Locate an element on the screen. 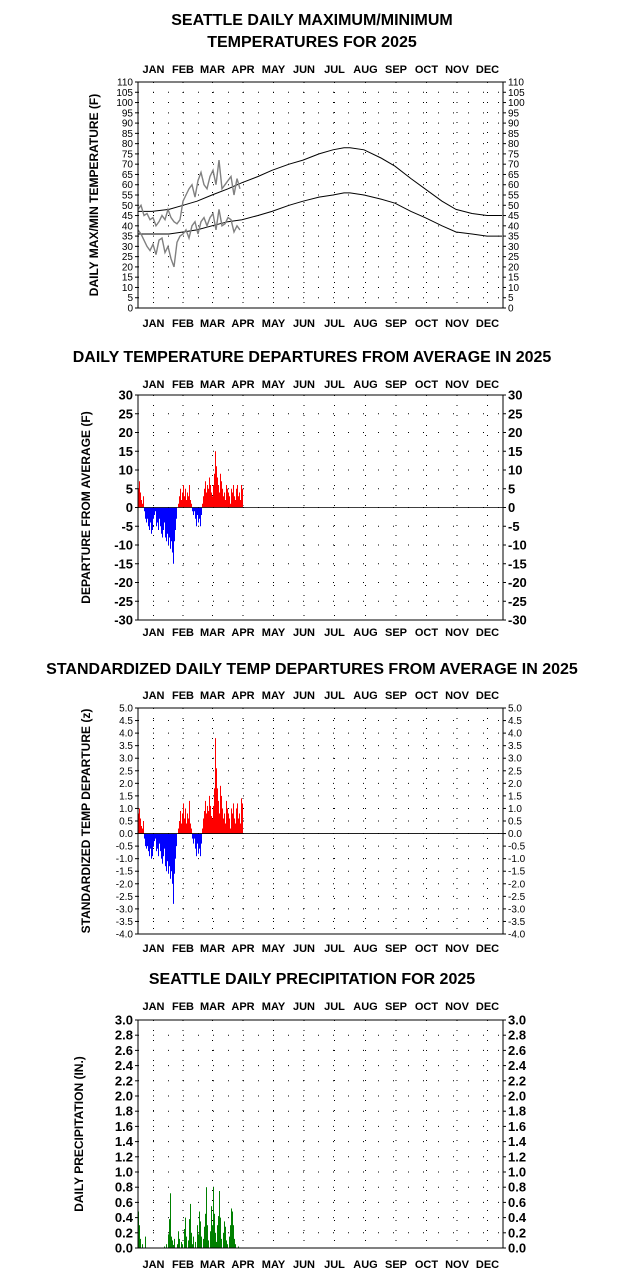 The width and height of the screenshot is (624, 1285). y-tick-label-right: 3.5 is located at coordinates (515, 746).